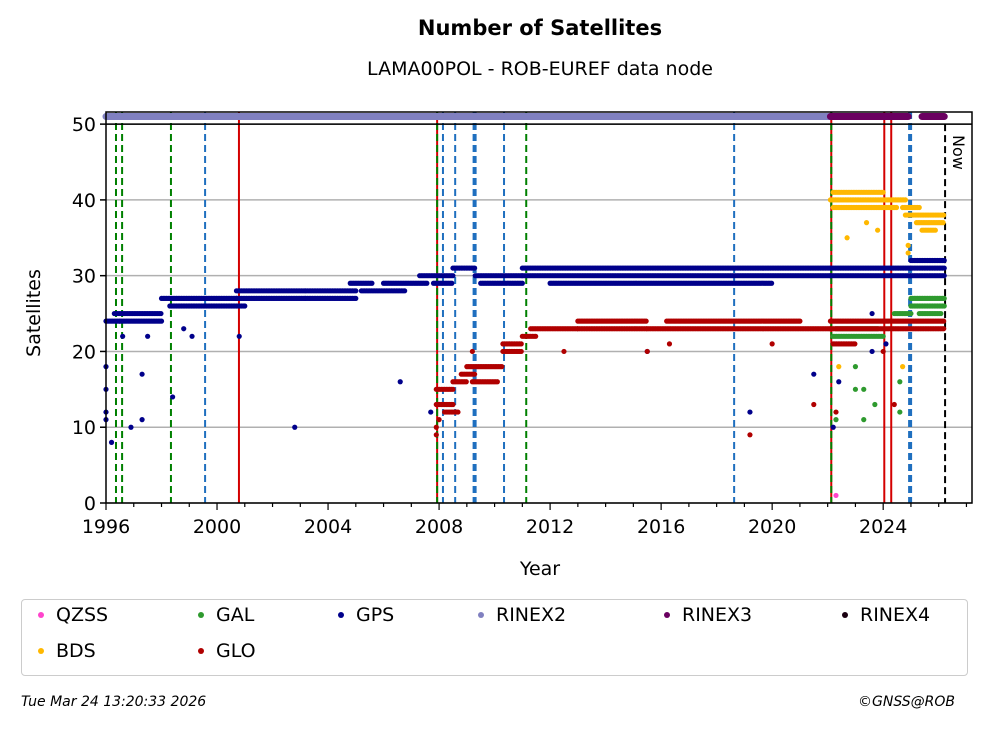 The height and width of the screenshot is (734, 992). Describe the element at coordinates (82, 615) in the screenshot. I see `legend-label: QZSS` at that location.